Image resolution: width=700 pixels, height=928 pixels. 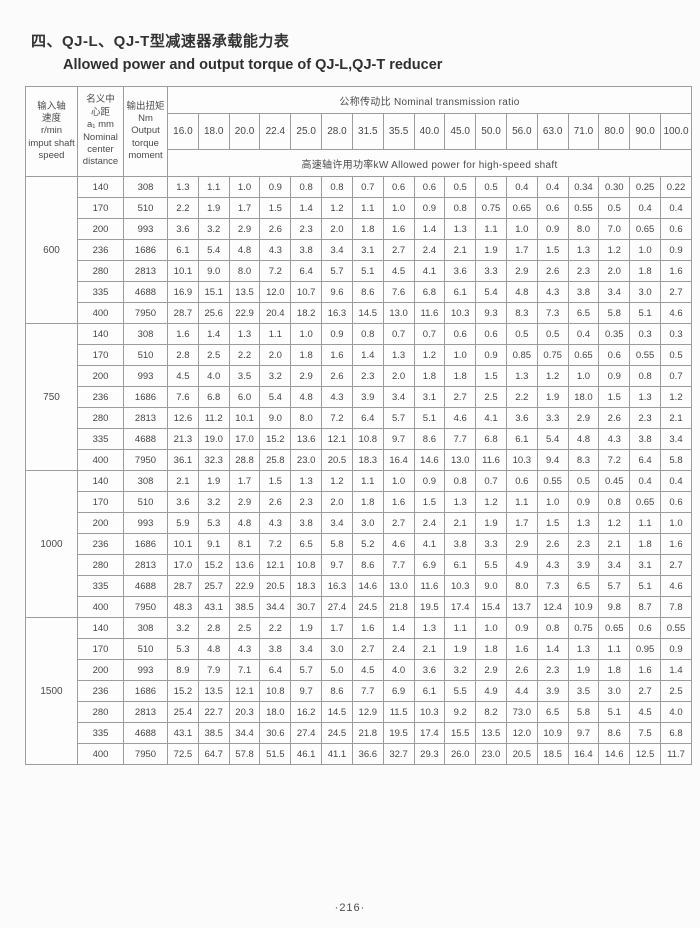 I want to click on power-value-cell: 10.3, so click(x=521, y=460).